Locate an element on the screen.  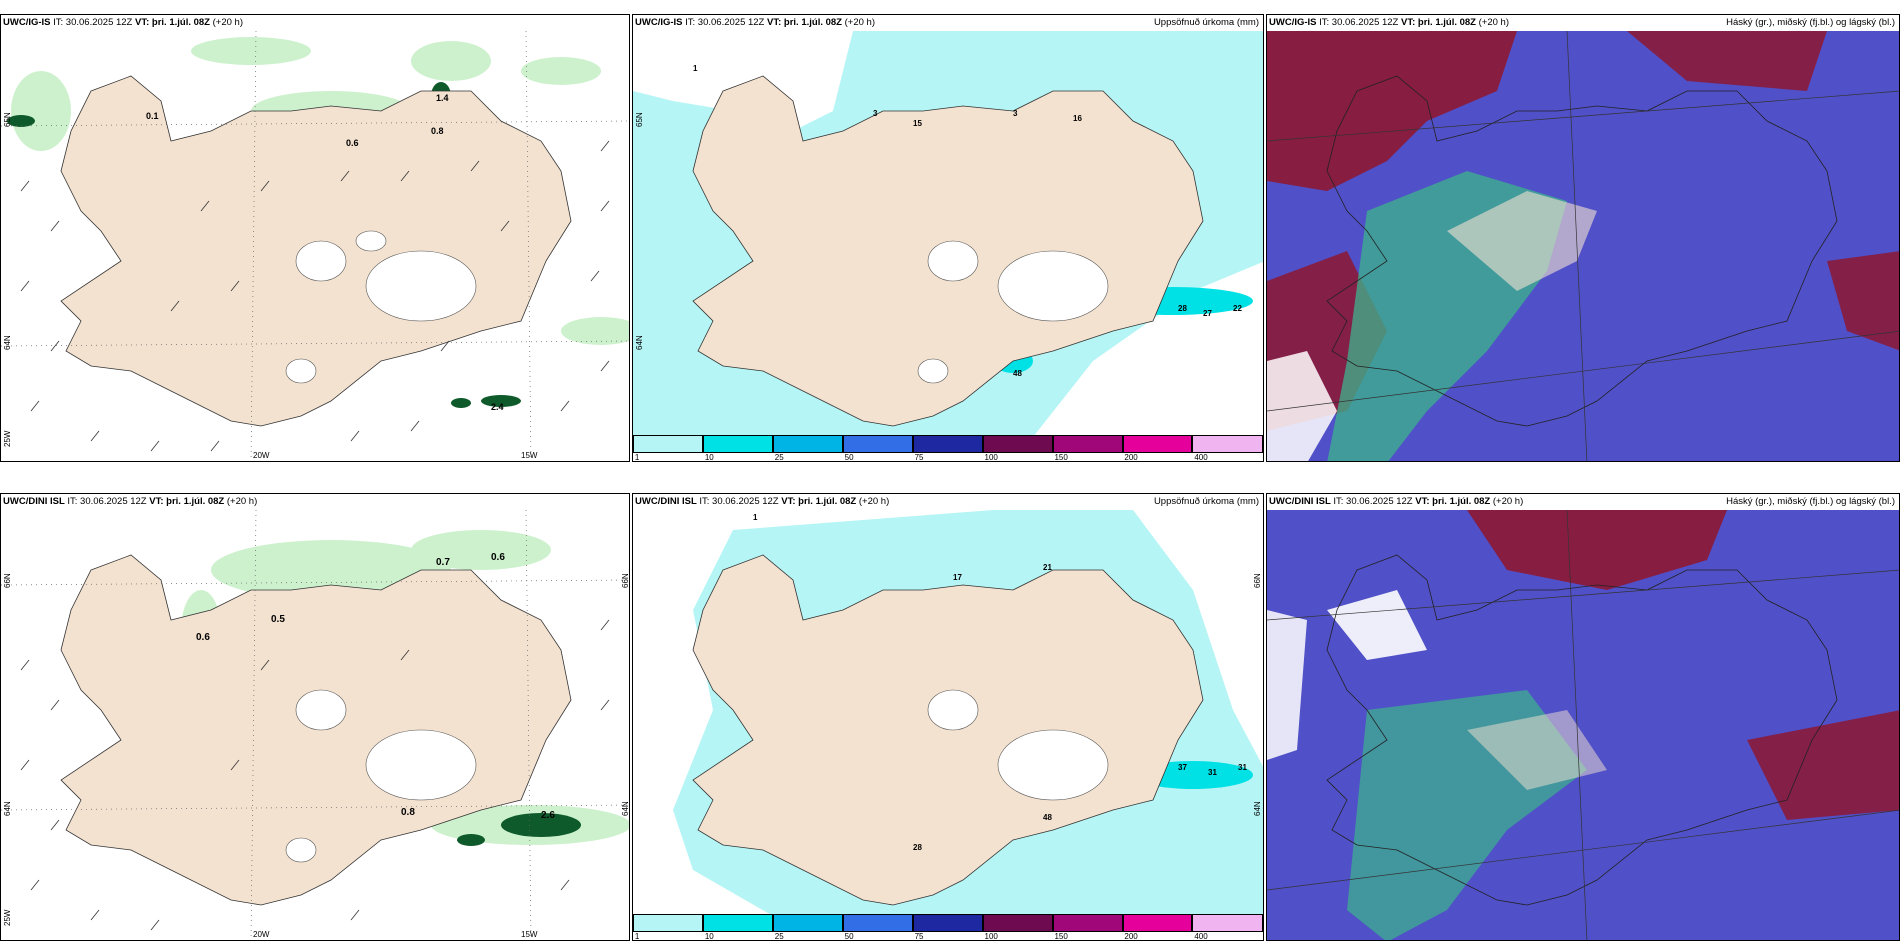
svg-text: 22 is located at coordinates (1237, 308).